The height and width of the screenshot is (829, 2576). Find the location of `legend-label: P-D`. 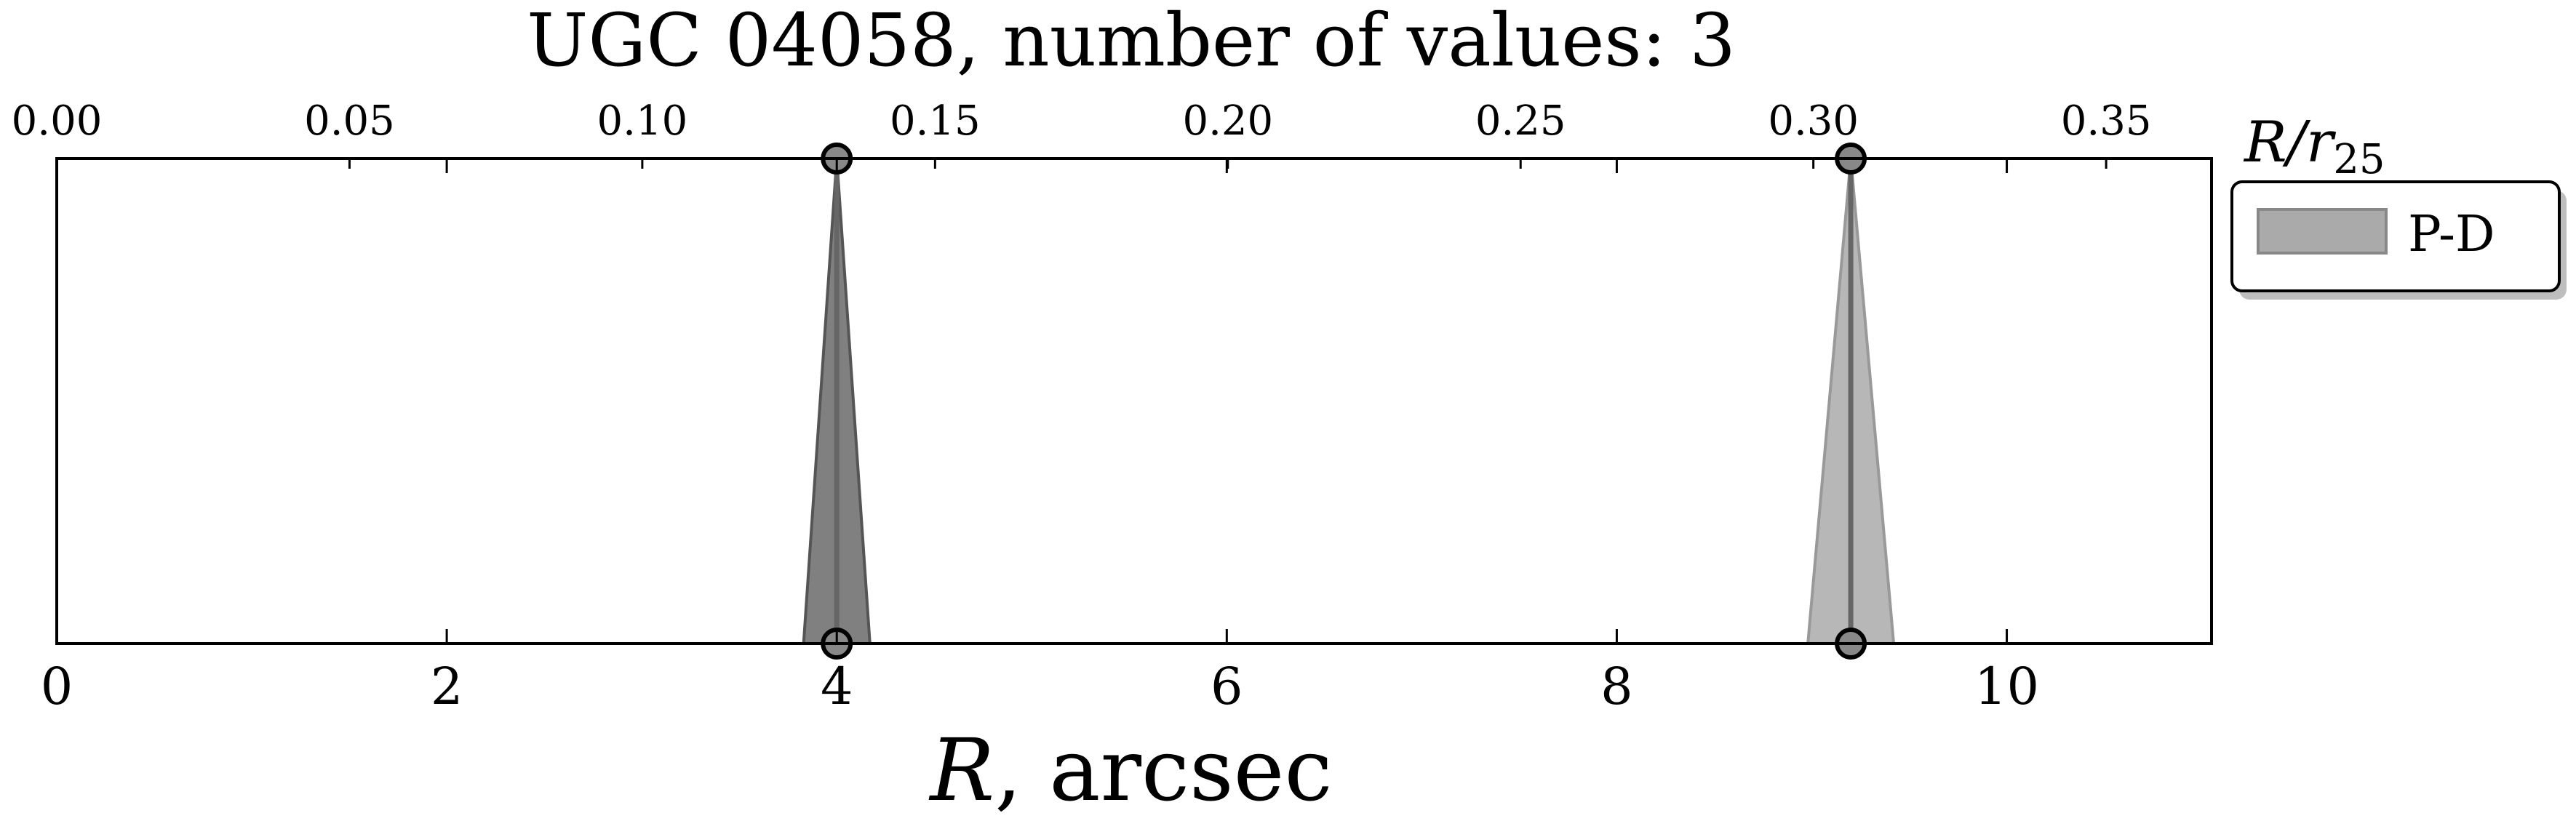

legend-label: P-D is located at coordinates (2451, 235).